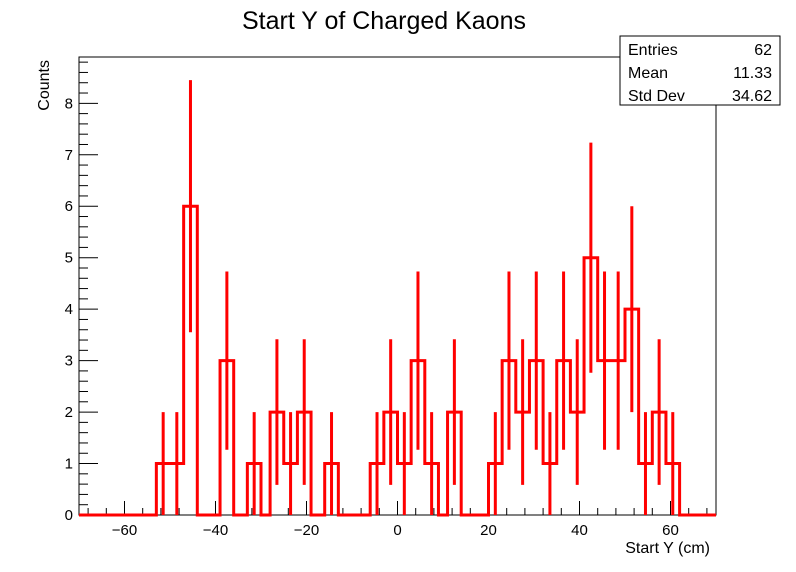 This screenshot has width=796, height=572. What do you see at coordinates (69, 103) in the screenshot?
I see `y-tick-label: 8` at bounding box center [69, 103].